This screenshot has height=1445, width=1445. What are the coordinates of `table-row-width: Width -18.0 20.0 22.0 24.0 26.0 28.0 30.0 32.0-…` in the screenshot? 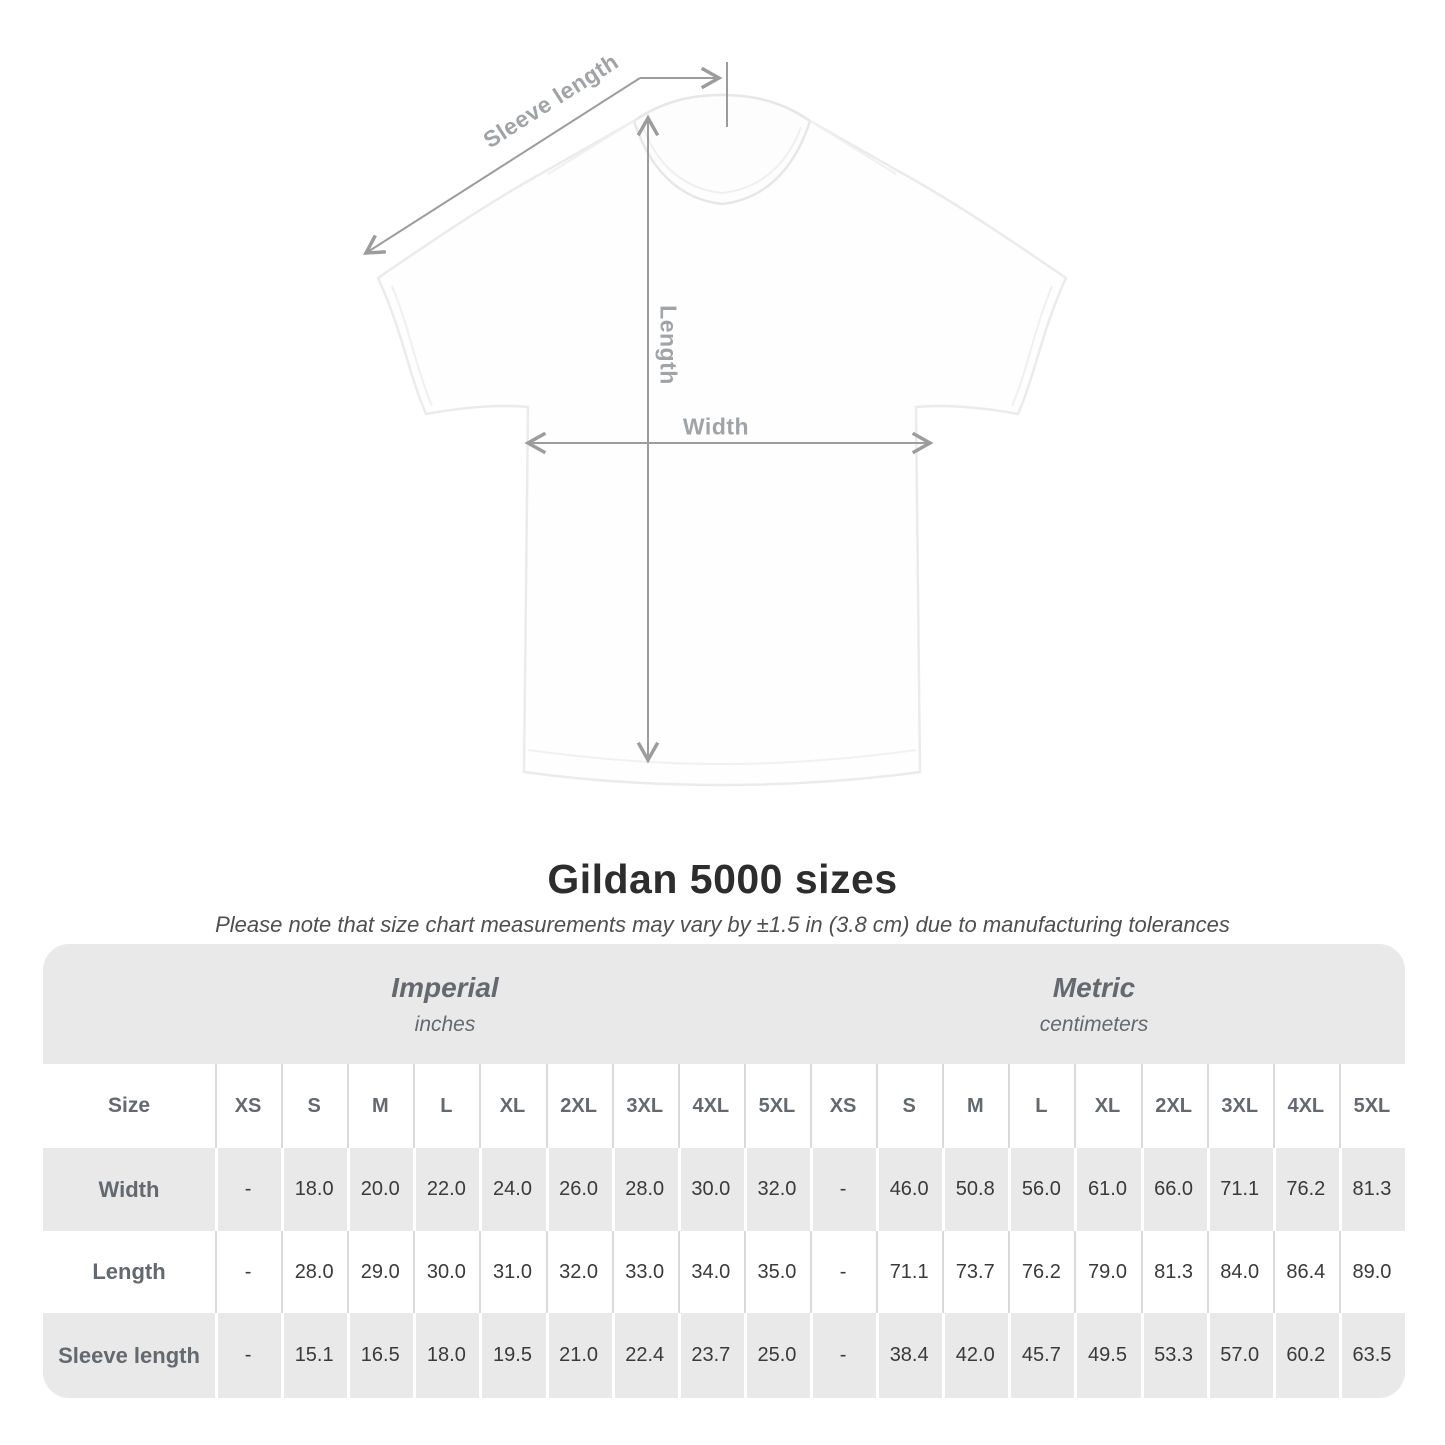 It's located at (724, 1189).